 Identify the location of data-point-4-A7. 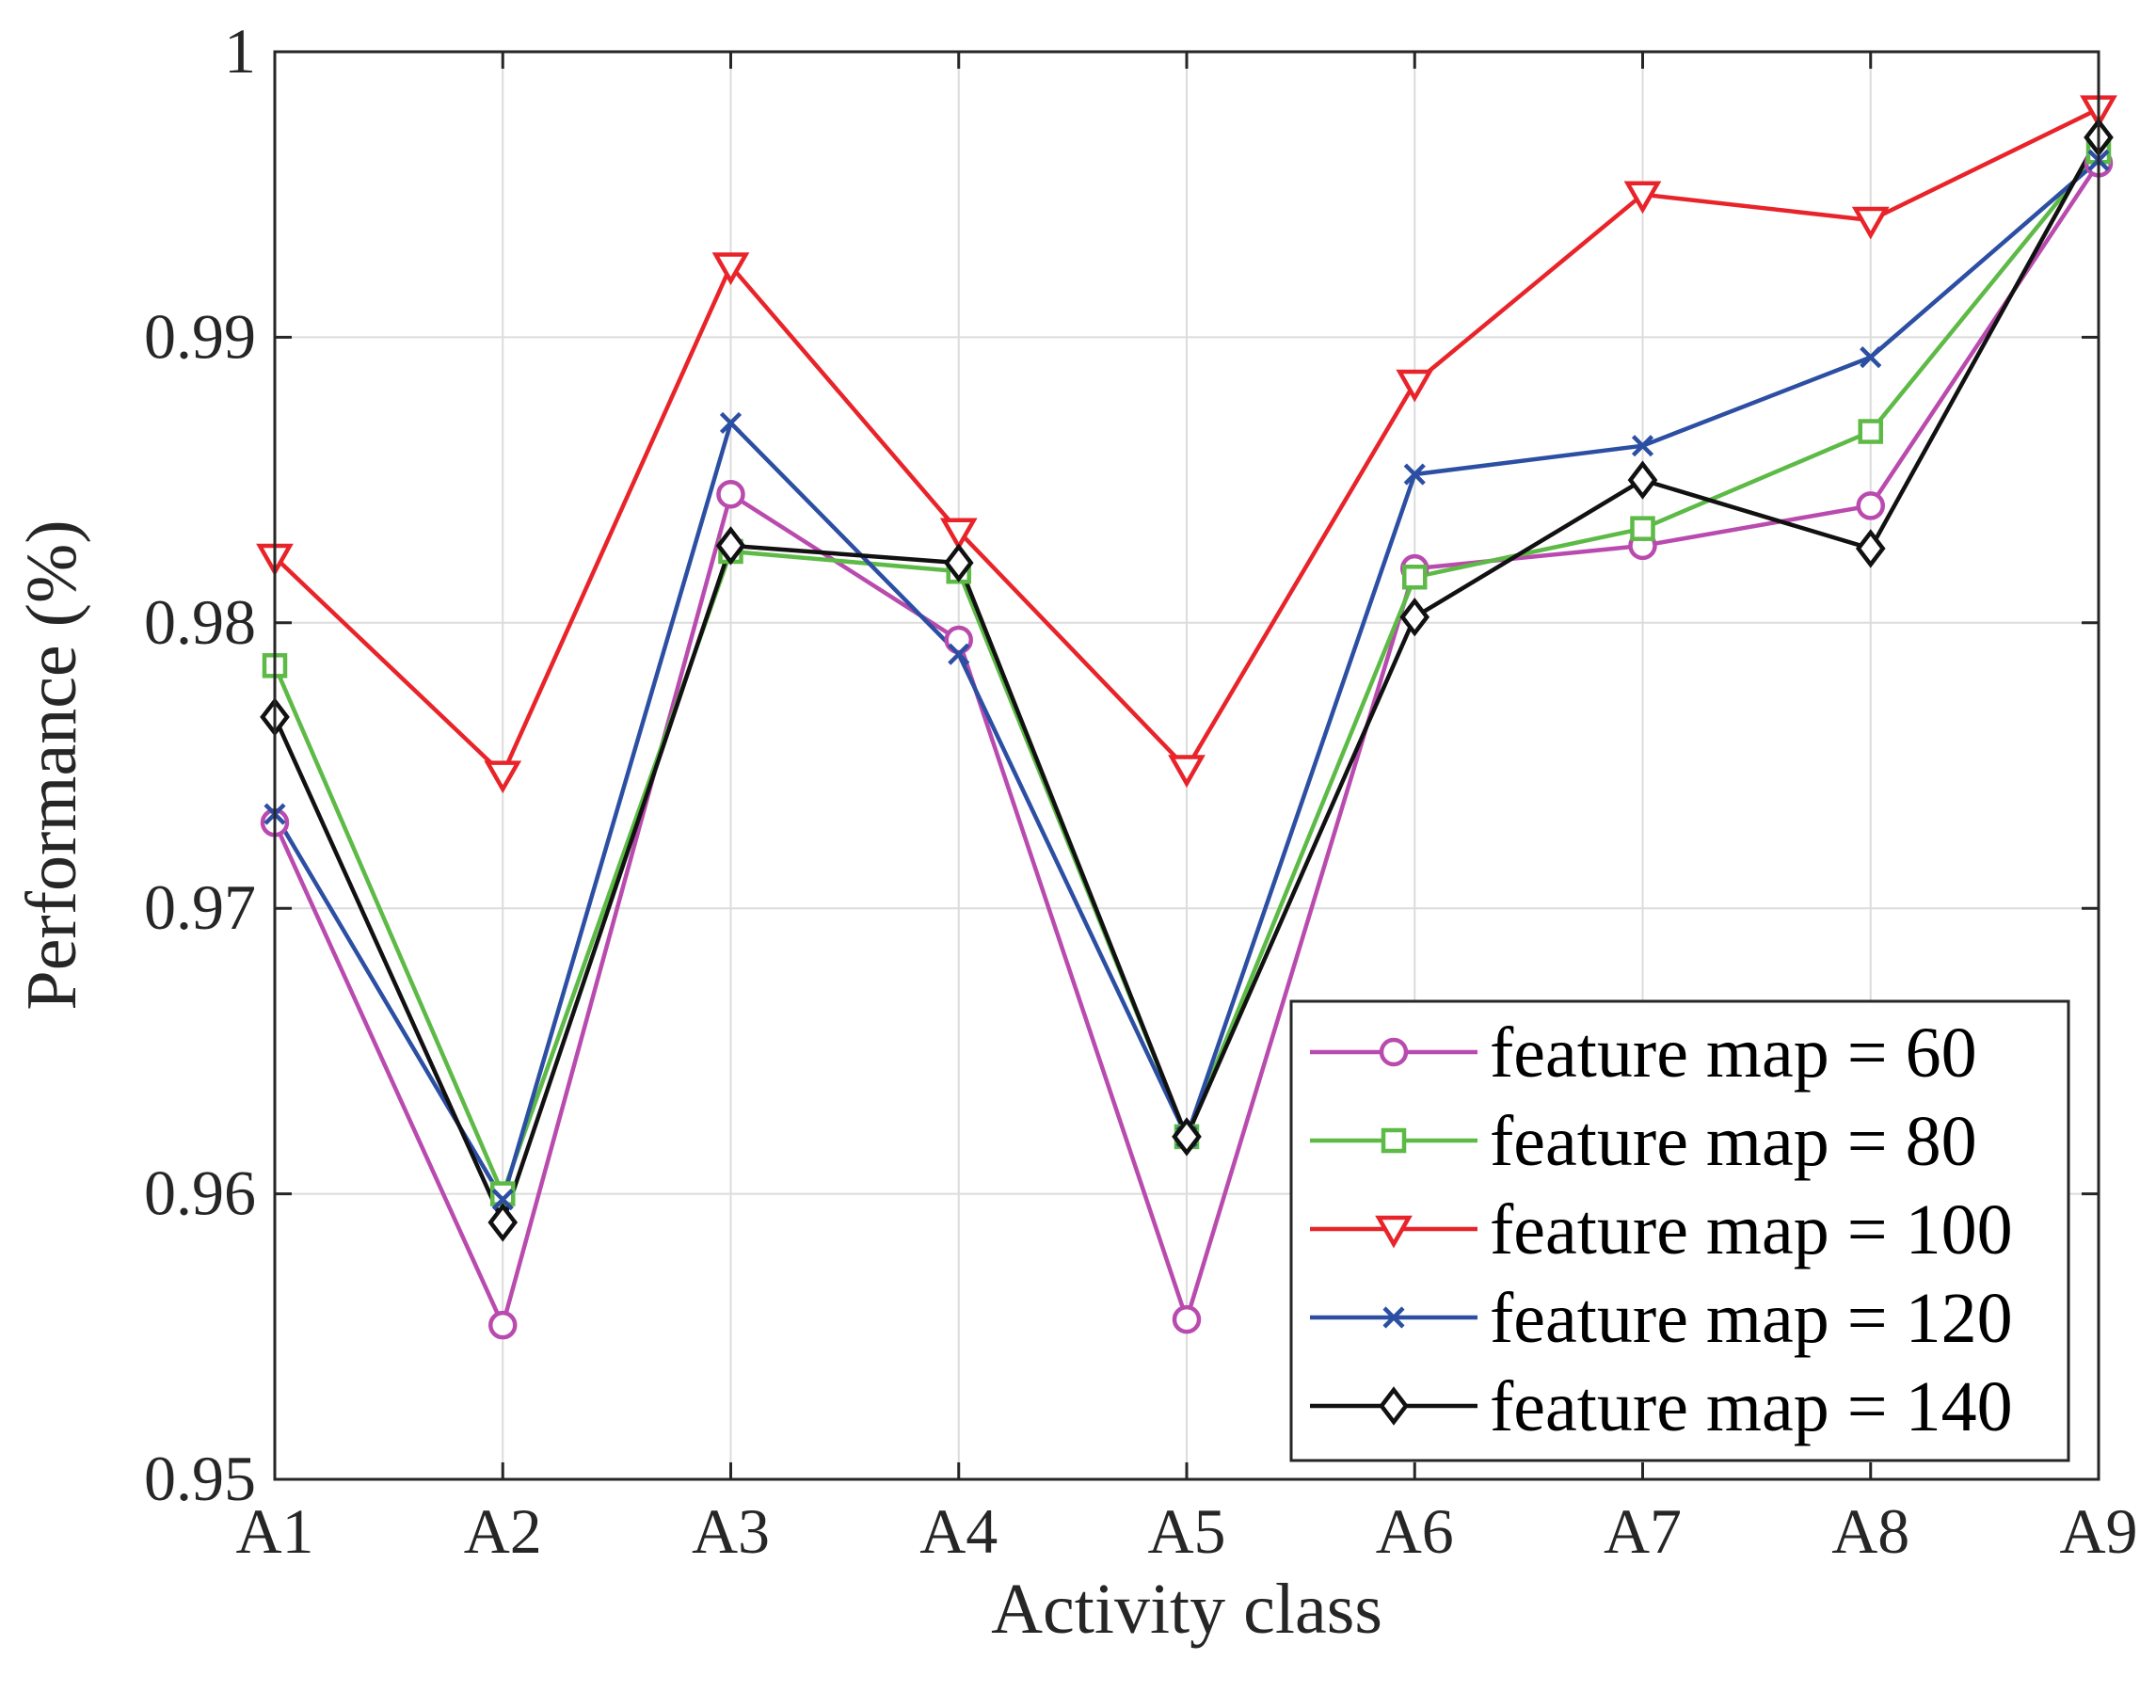
(1642, 446).